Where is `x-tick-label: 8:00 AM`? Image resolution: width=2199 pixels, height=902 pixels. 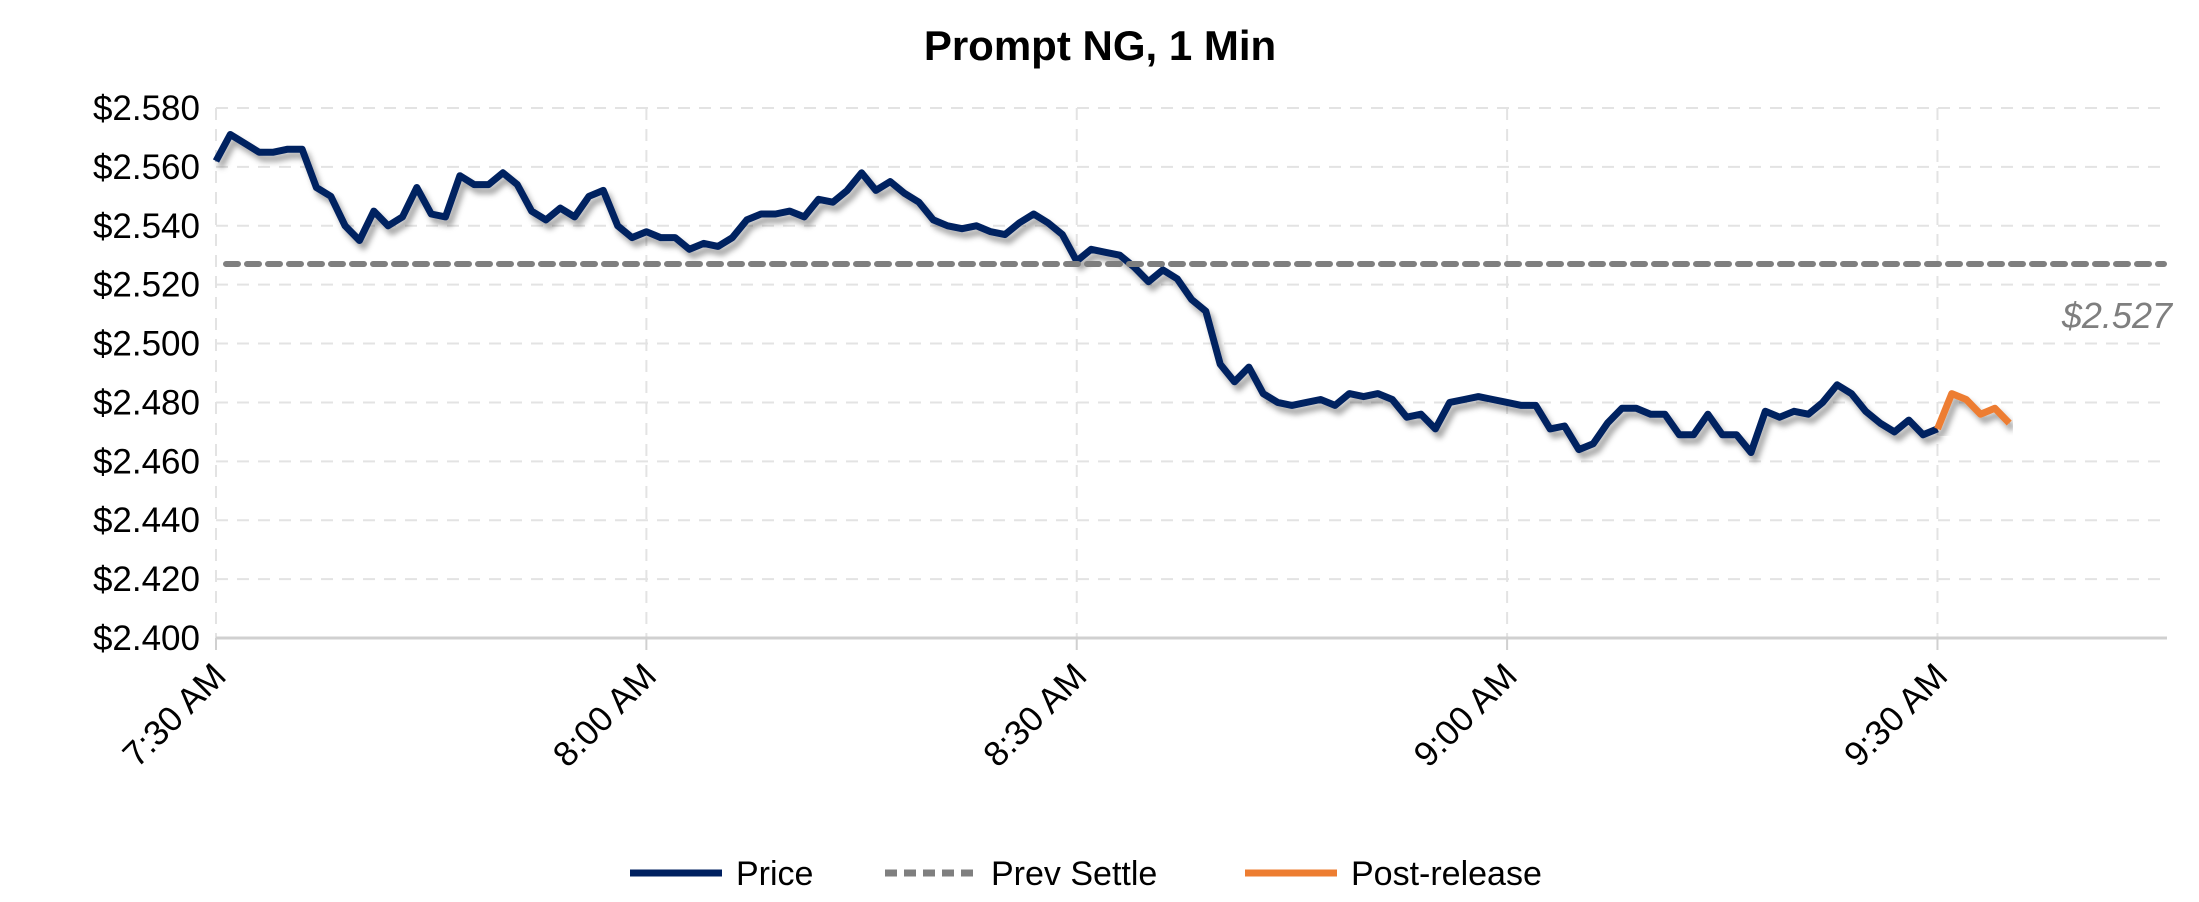 x-tick-label: 8:00 AM is located at coordinates (605, 715).